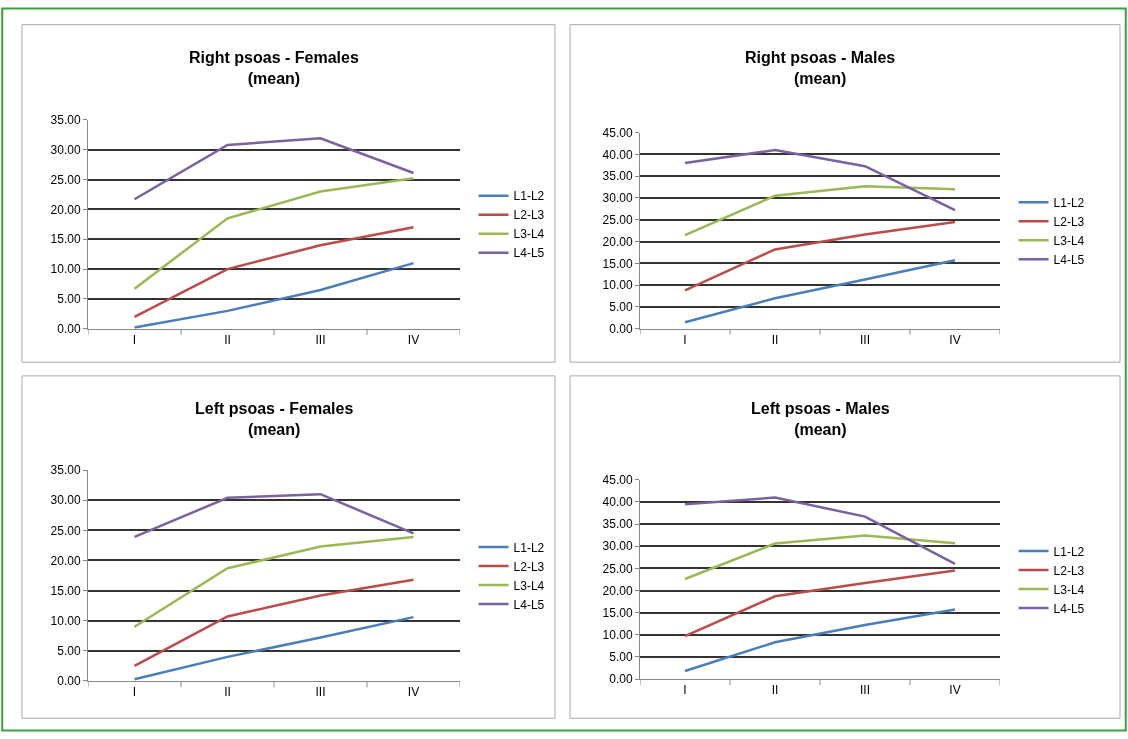  What do you see at coordinates (274, 68) in the screenshot?
I see `chart-title: Right psoas - Females (mean)` at bounding box center [274, 68].